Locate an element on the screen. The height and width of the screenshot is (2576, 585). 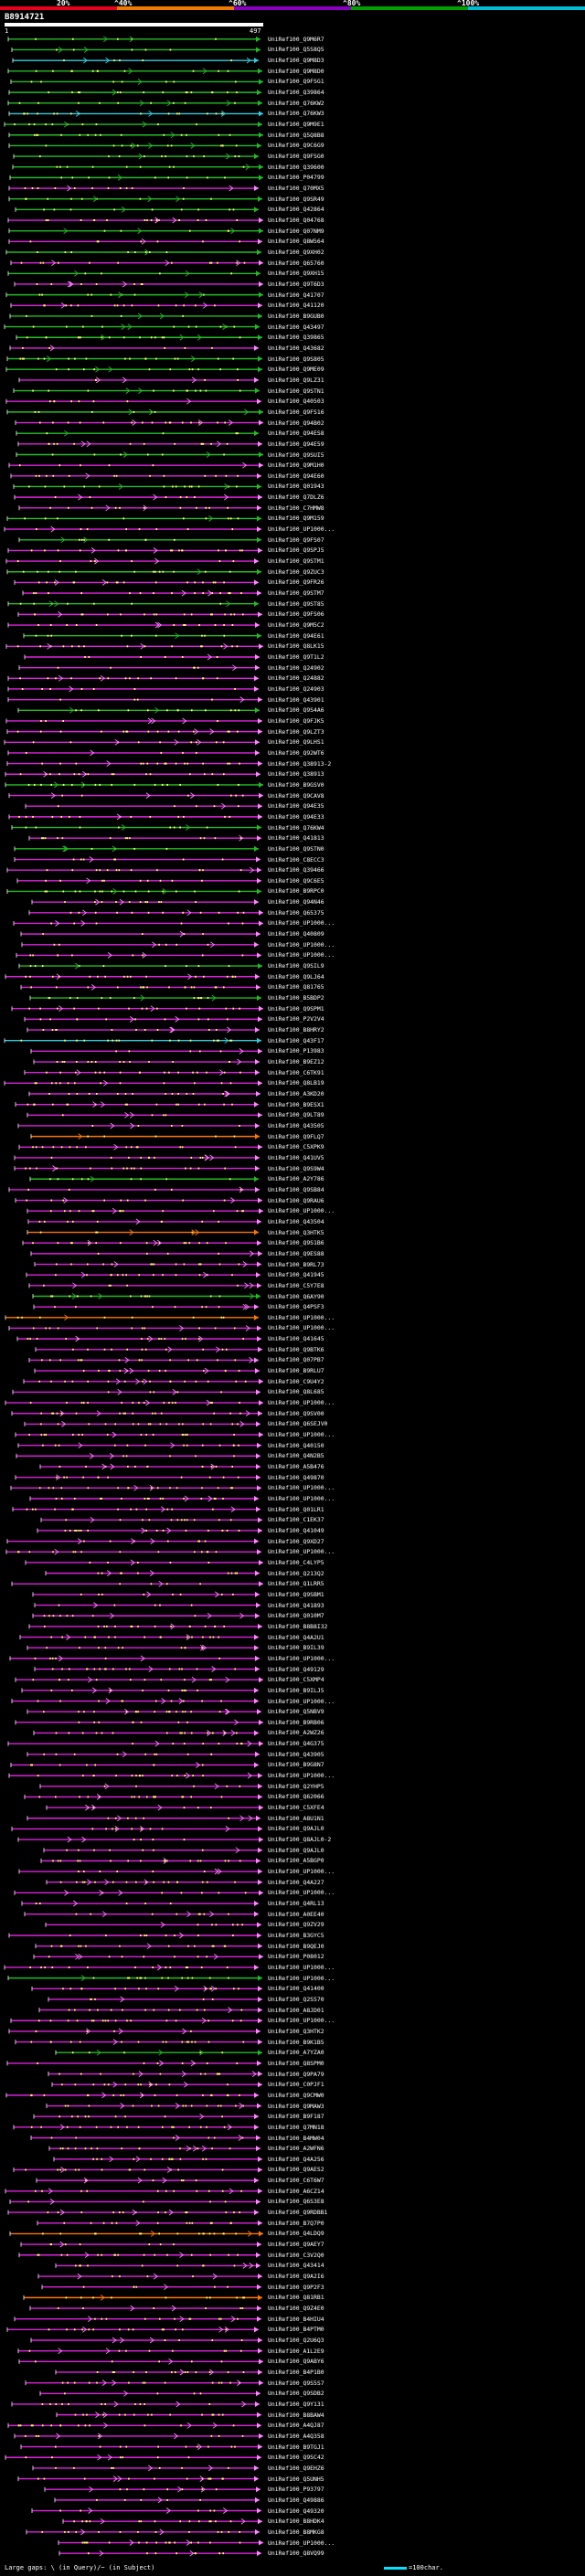
hit-label: UniRef100_B9F187 is located at coordinates (296, 2117).